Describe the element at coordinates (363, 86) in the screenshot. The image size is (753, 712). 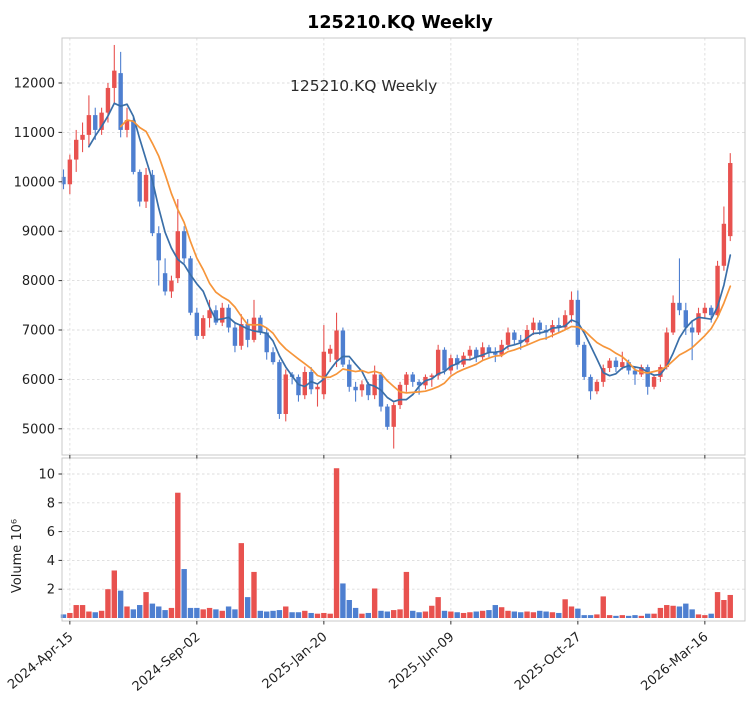
I see `inner-label-group: 125210.KQ Weekly` at that location.